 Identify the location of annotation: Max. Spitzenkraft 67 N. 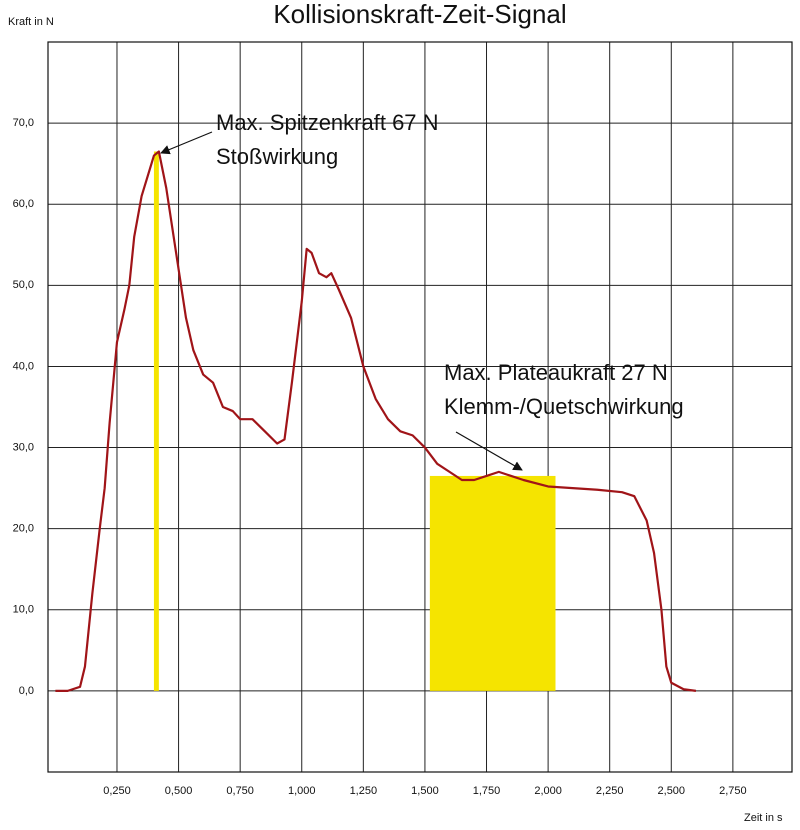
(327, 122).